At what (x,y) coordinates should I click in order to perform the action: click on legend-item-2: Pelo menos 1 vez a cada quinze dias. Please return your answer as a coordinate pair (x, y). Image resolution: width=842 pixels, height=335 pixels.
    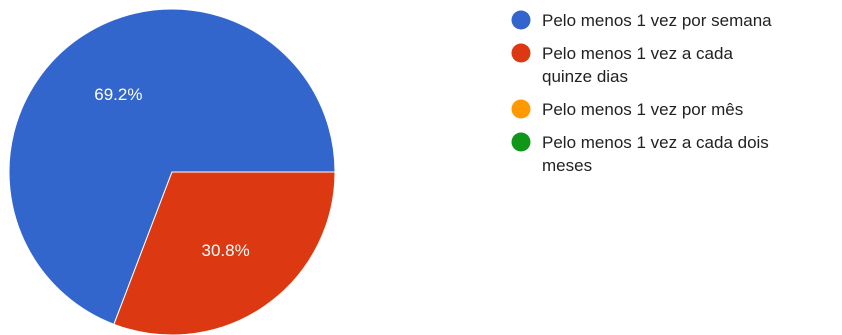
    Looking at the image, I should click on (622, 65).